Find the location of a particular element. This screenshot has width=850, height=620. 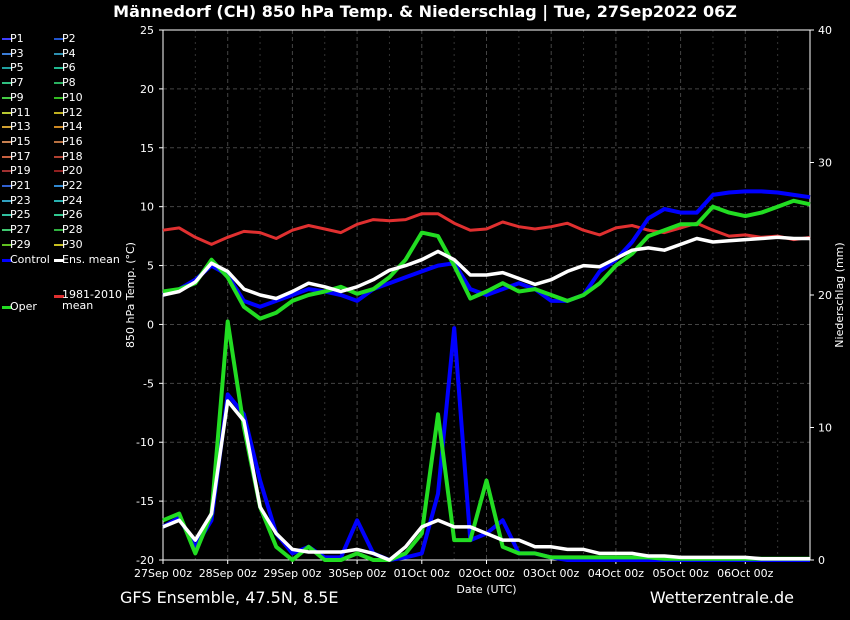

x-tick-label: 05Oct 00z is located at coordinates (680, 573).